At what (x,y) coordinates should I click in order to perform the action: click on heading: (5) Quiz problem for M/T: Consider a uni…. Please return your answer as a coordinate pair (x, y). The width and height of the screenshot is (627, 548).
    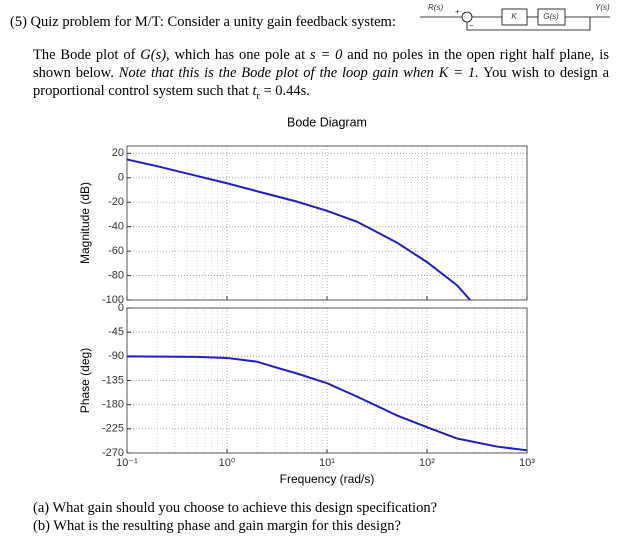
    Looking at the image, I should click on (203, 22).